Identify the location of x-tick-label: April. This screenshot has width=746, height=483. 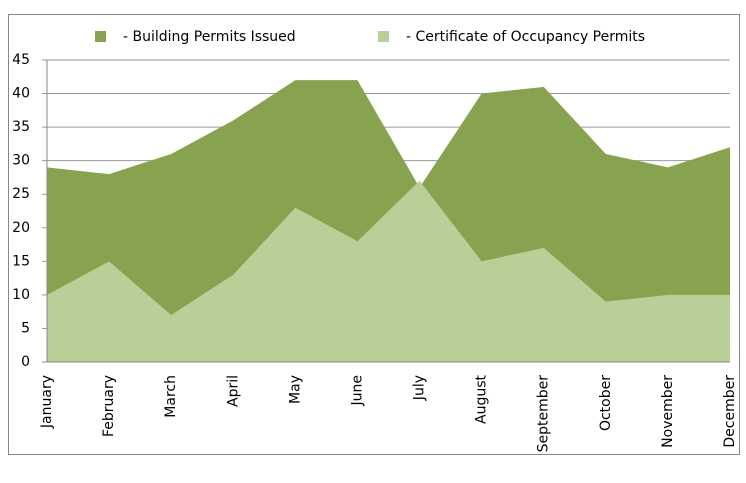
(233, 391).